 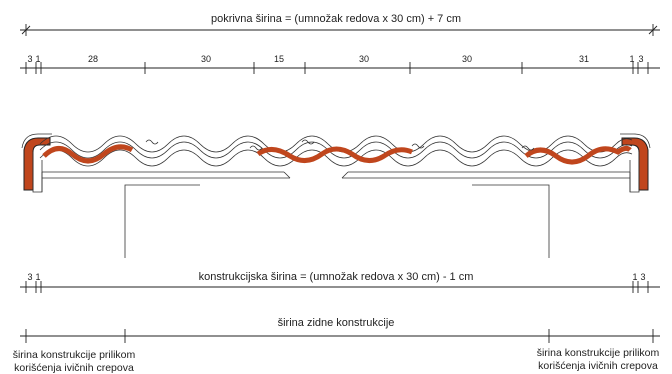 What do you see at coordinates (635, 164) in the screenshot?
I see `right-edge-tile` at bounding box center [635, 164].